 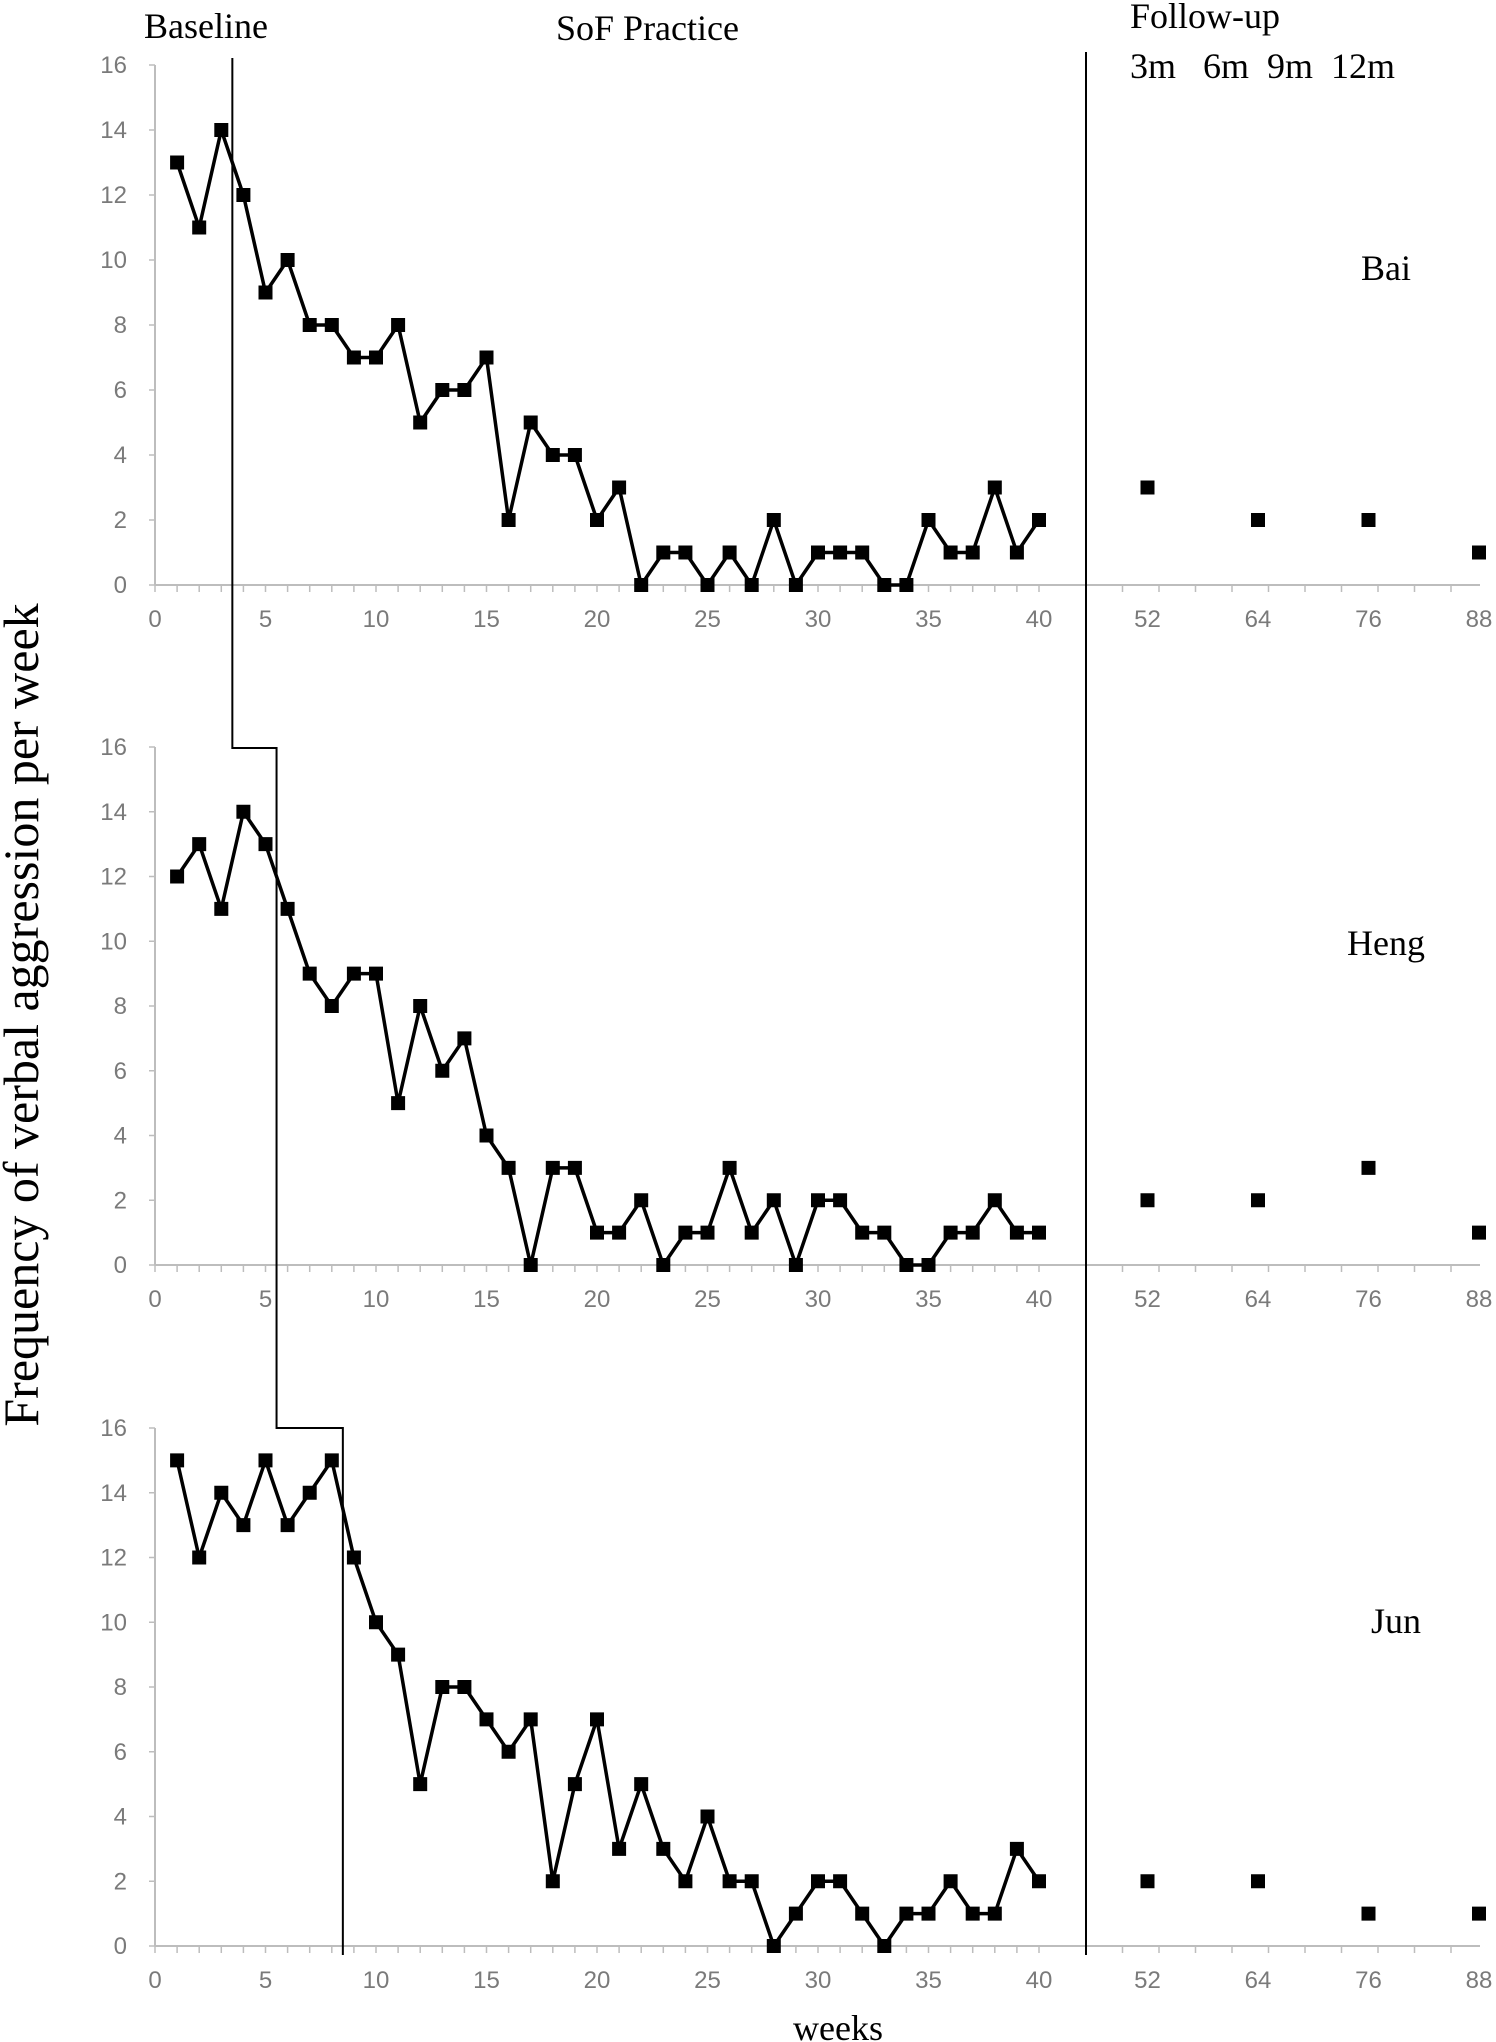 What do you see at coordinates (265, 1980) in the screenshot?
I see `x-tick-label: 5` at bounding box center [265, 1980].